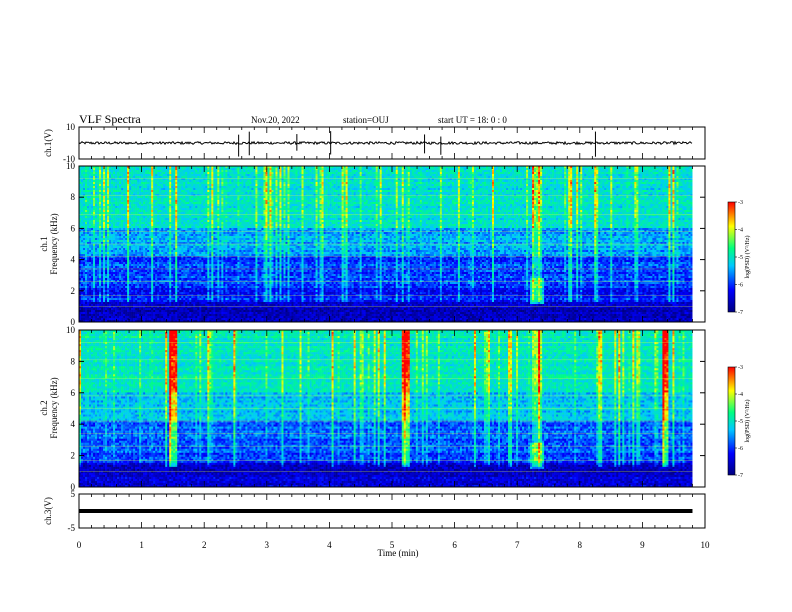  What do you see at coordinates (110, 119) in the screenshot?
I see `figure-title: VLF Spectra` at bounding box center [110, 119].